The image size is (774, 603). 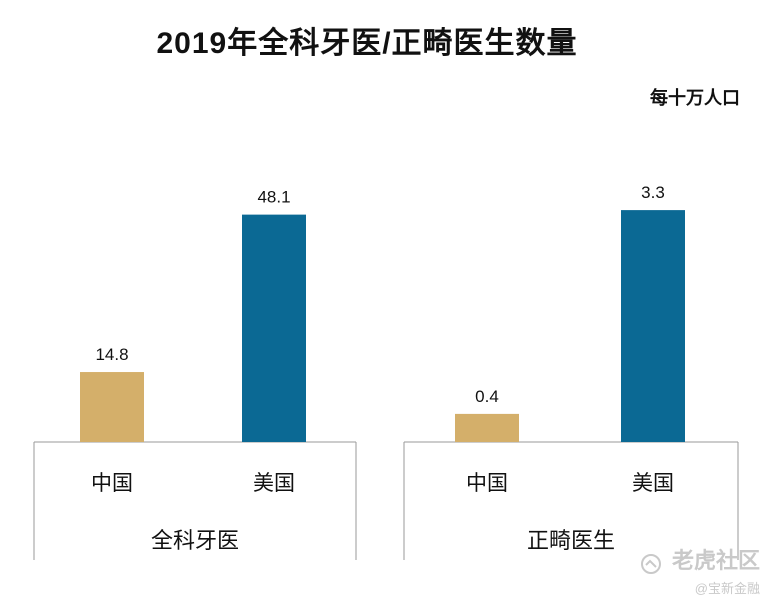 I want to click on unit-label: 每十万人口, so click(x=695, y=98).